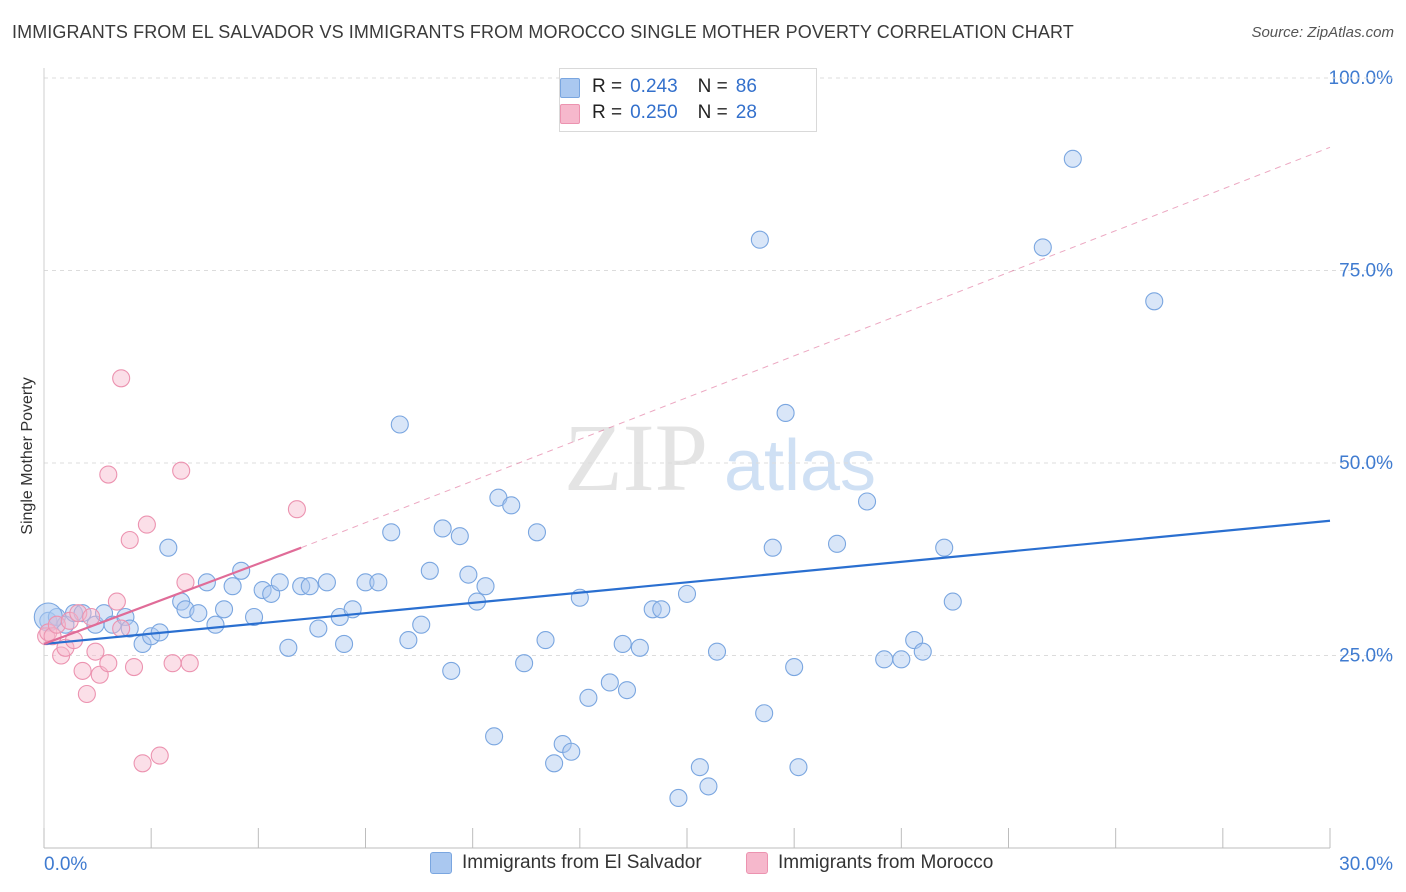 The width and height of the screenshot is (1406, 892). Describe the element at coordinates (1361, 78) in the screenshot. I see `y-tick-label: 100.0%` at that location.